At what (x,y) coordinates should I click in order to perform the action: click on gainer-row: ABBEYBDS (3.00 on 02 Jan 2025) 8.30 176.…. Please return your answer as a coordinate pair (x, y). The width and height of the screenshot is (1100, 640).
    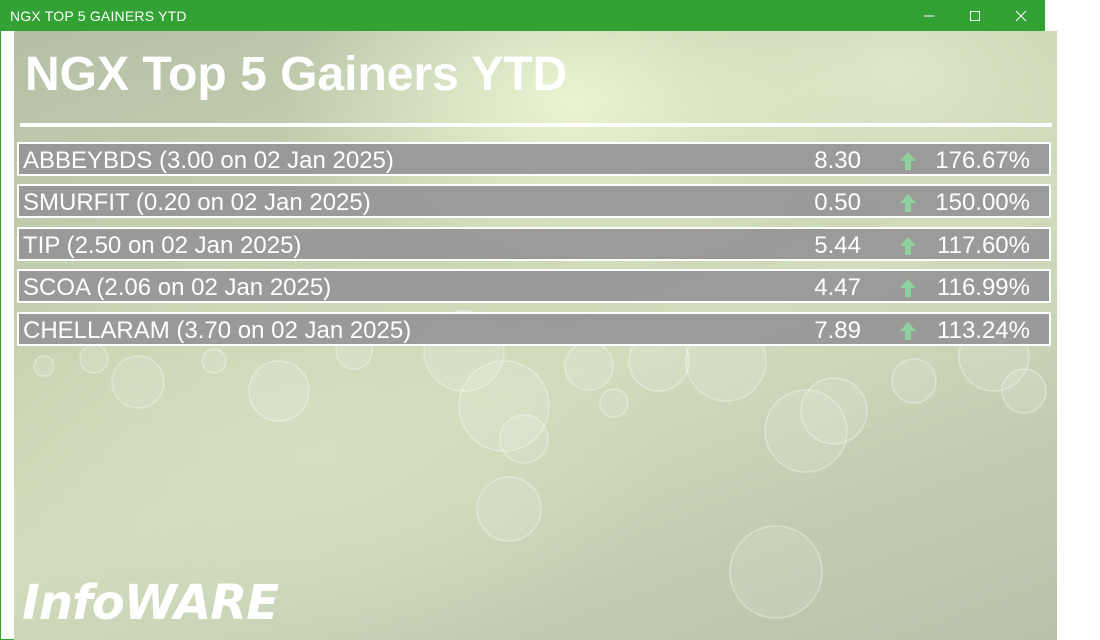
    Looking at the image, I should click on (534, 159).